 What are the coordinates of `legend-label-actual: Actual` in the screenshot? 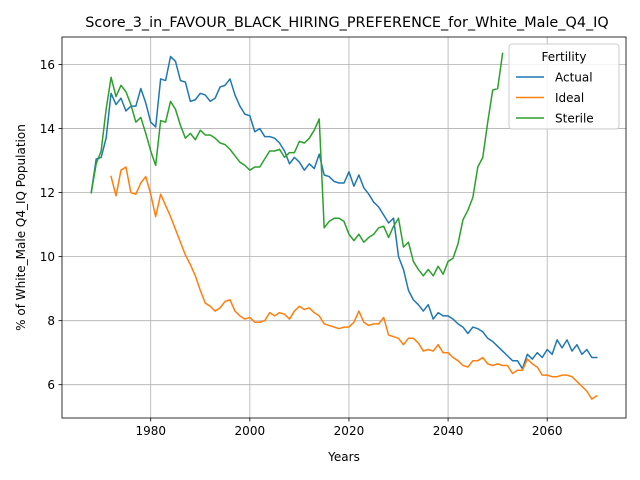 It's located at (574, 78).